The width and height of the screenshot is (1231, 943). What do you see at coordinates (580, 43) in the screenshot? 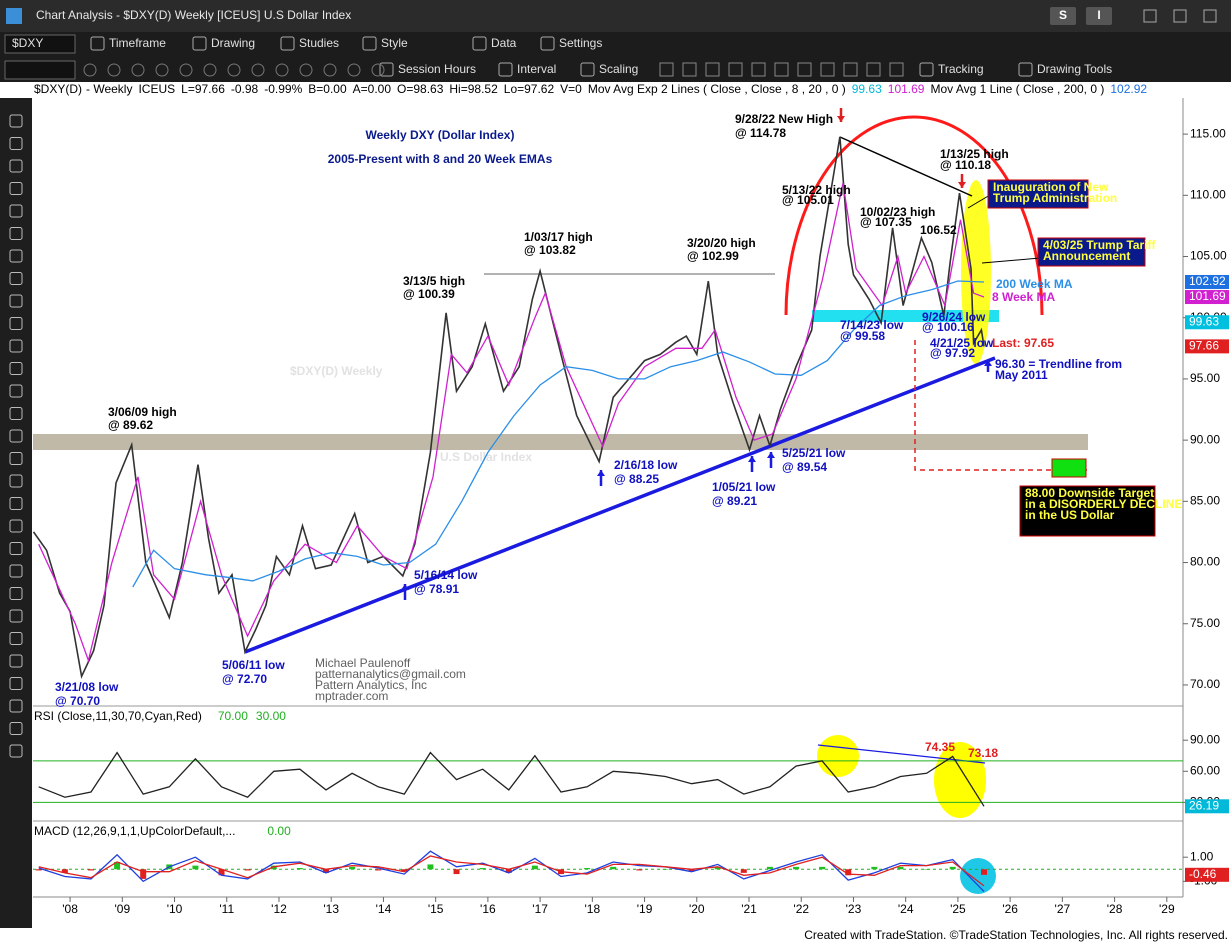
I see `toolbar-item: Settings` at bounding box center [580, 43].